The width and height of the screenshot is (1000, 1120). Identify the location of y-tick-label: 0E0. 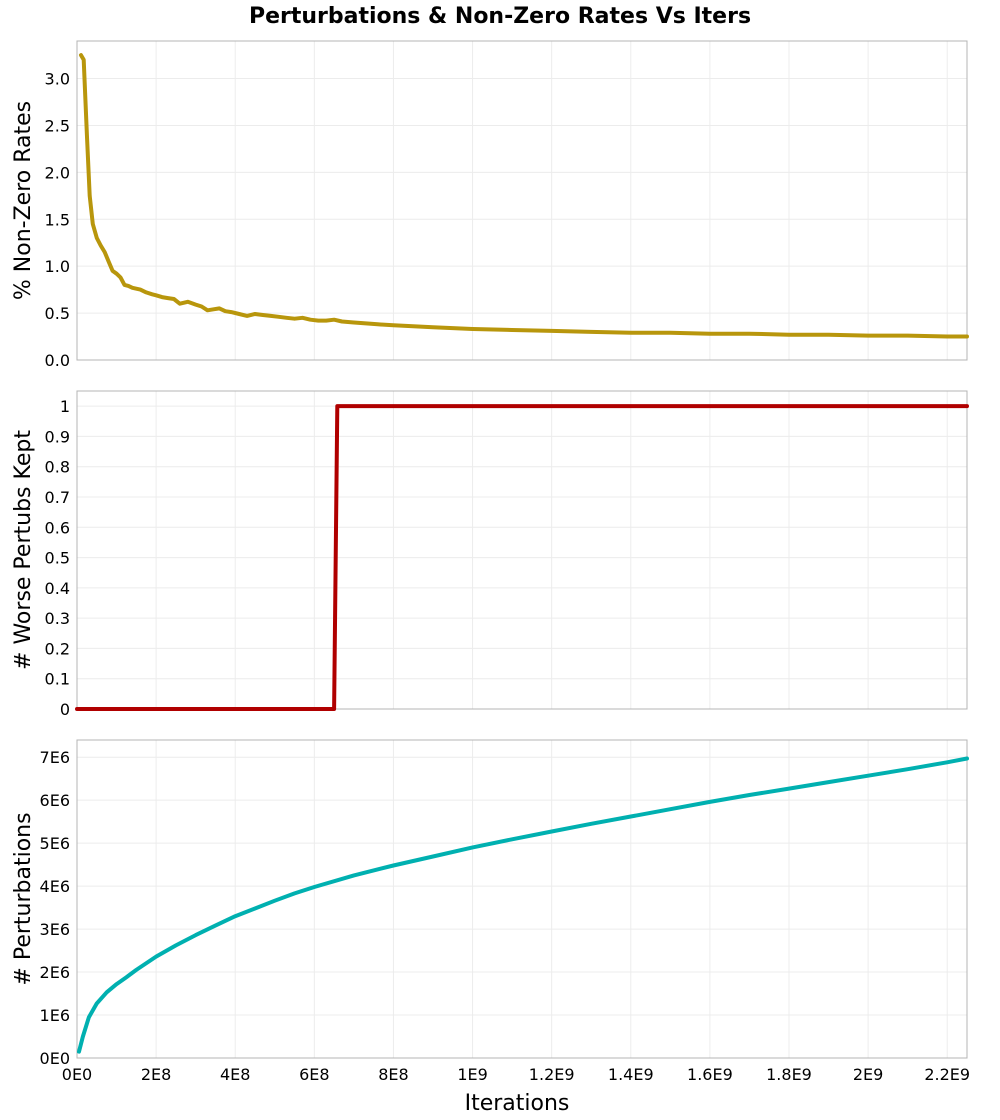
(55, 1058).